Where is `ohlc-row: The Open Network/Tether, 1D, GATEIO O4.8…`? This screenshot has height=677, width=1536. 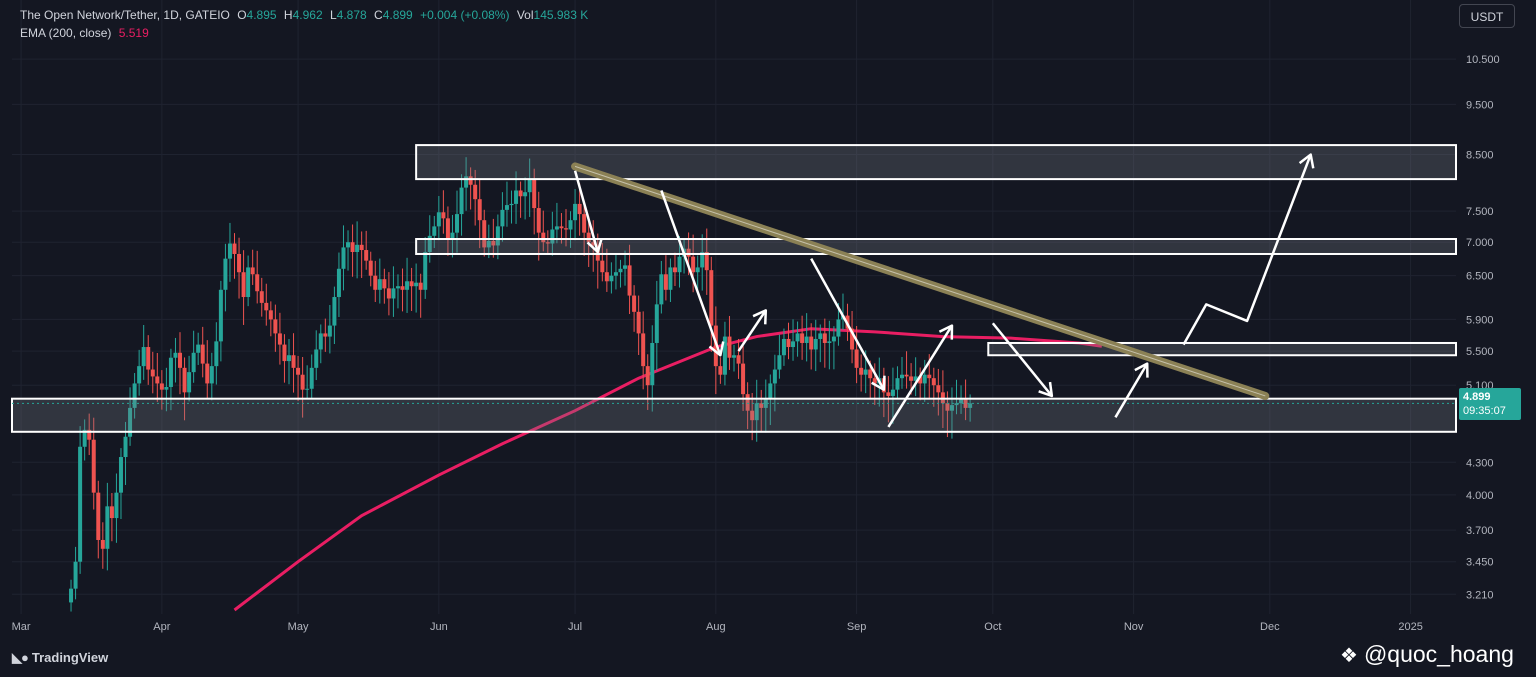
ohlc-row: The Open Network/Tether, 1D, GATEIO O4.8… is located at coordinates (304, 15).